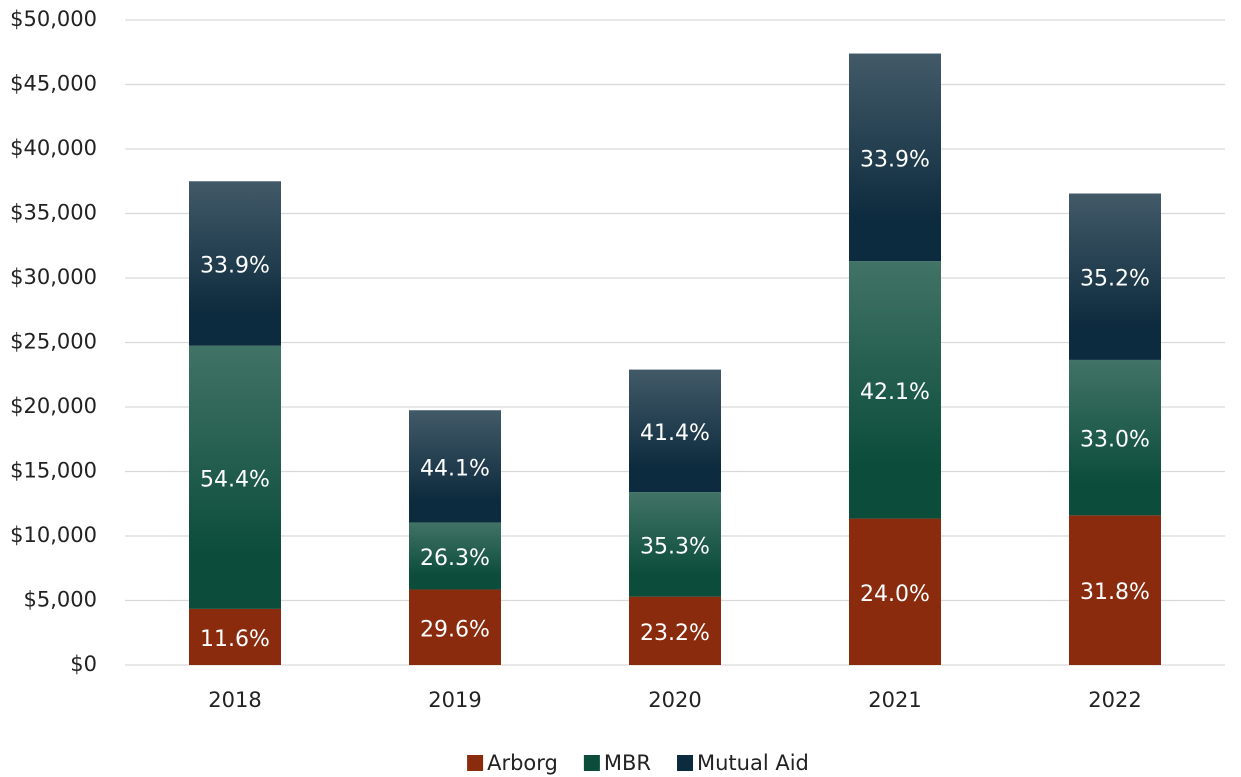 This screenshot has height=777, width=1241. What do you see at coordinates (675, 433) in the screenshot?
I see `segment-label: 41.4%` at bounding box center [675, 433].